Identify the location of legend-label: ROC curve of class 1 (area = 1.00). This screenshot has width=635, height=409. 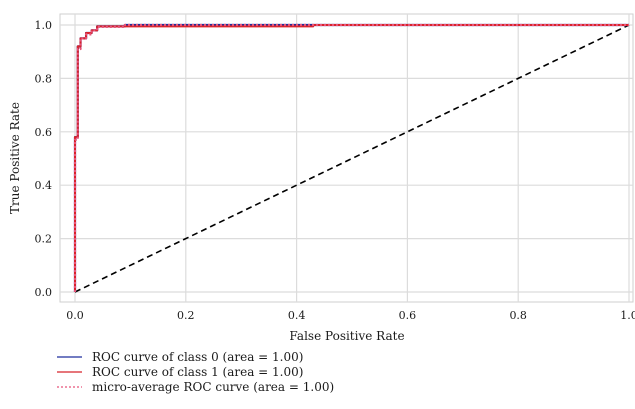
(197, 372).